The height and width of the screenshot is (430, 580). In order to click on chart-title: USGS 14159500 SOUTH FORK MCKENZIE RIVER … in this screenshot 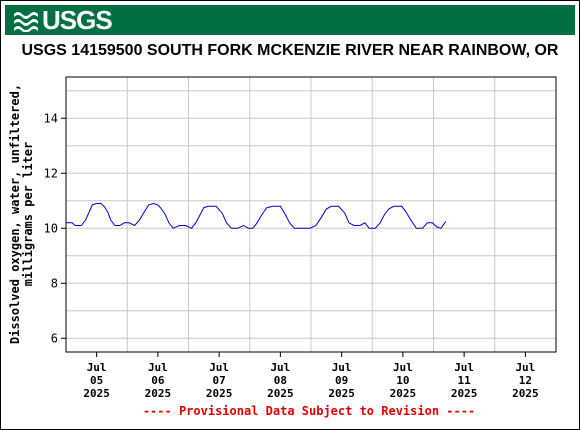, I will do `click(290, 50)`.